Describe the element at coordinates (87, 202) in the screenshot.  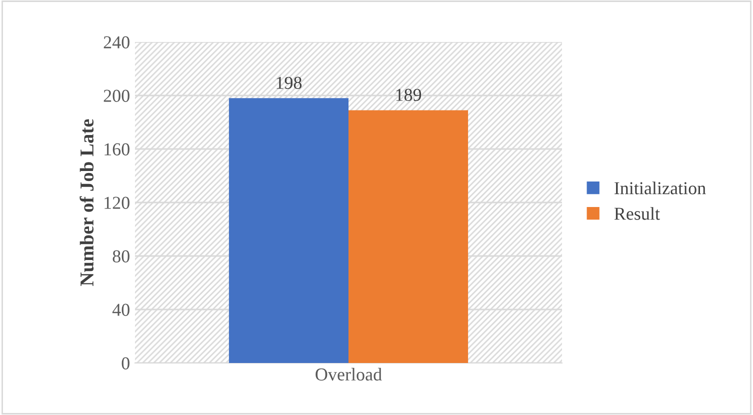
I see `y-axis-title: Number of Job Late` at that location.